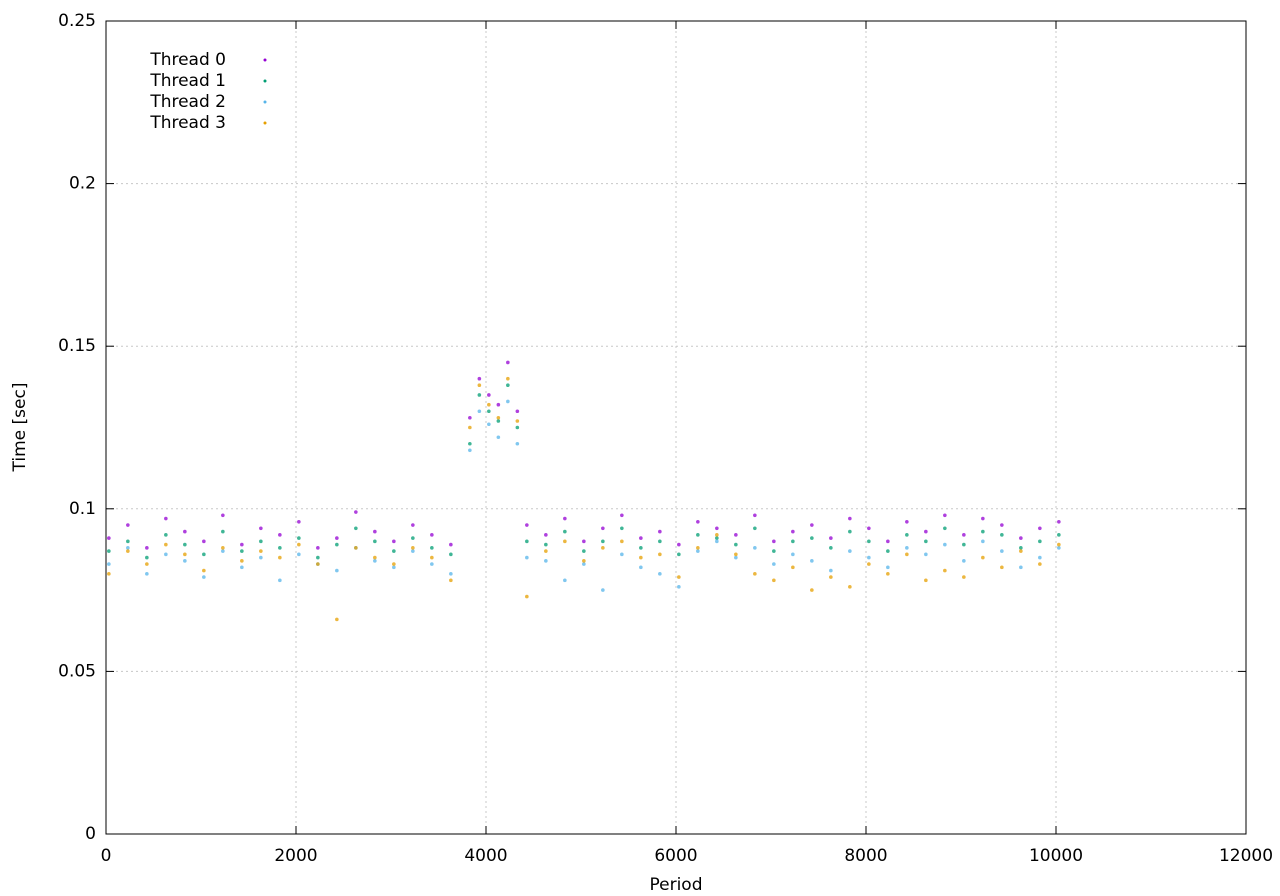 Image resolution: width=1280 pixels, height=896 pixels. Describe the element at coordinates (295, 856) in the screenshot. I see `x-tick-label: 2000` at that location.